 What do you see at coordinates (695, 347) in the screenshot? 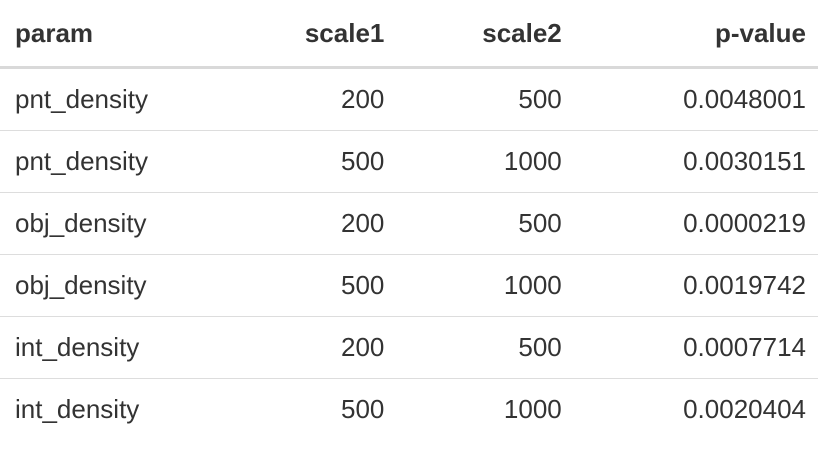
I see `cell-p-value: 0.0007714` at bounding box center [695, 347].